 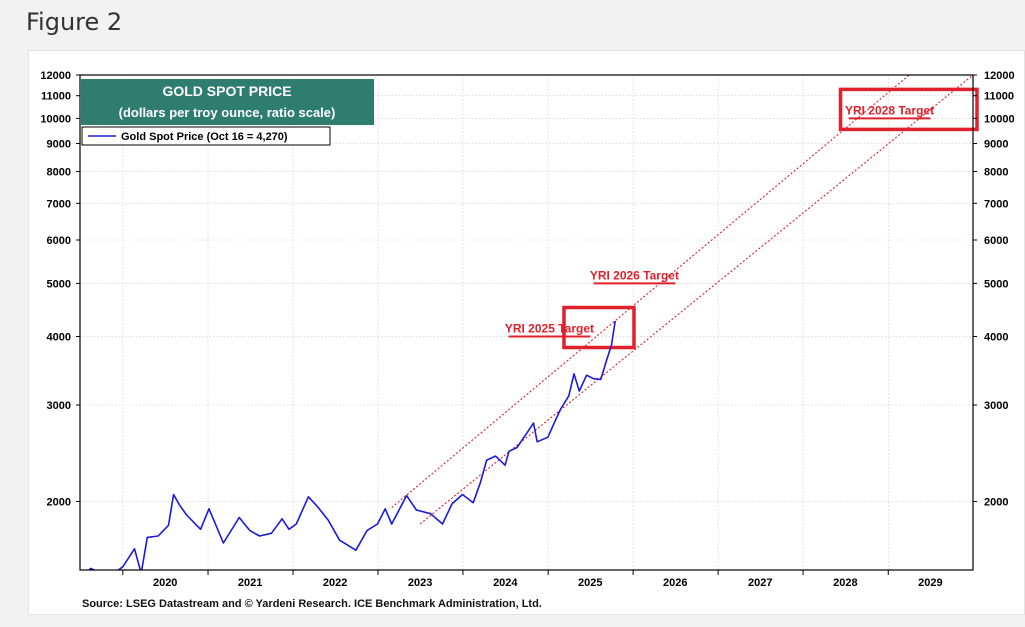 What do you see at coordinates (675, 583) in the screenshot?
I see `x-tick-label: 2026` at bounding box center [675, 583].